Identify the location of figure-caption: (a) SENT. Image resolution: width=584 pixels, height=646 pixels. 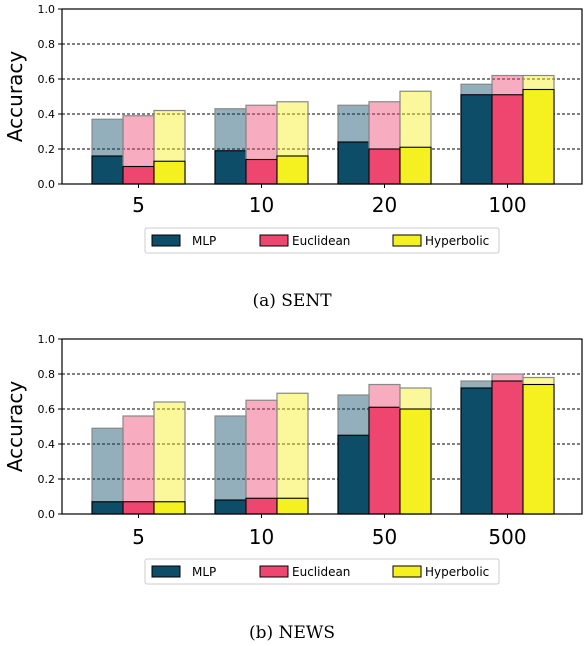
(292, 301).